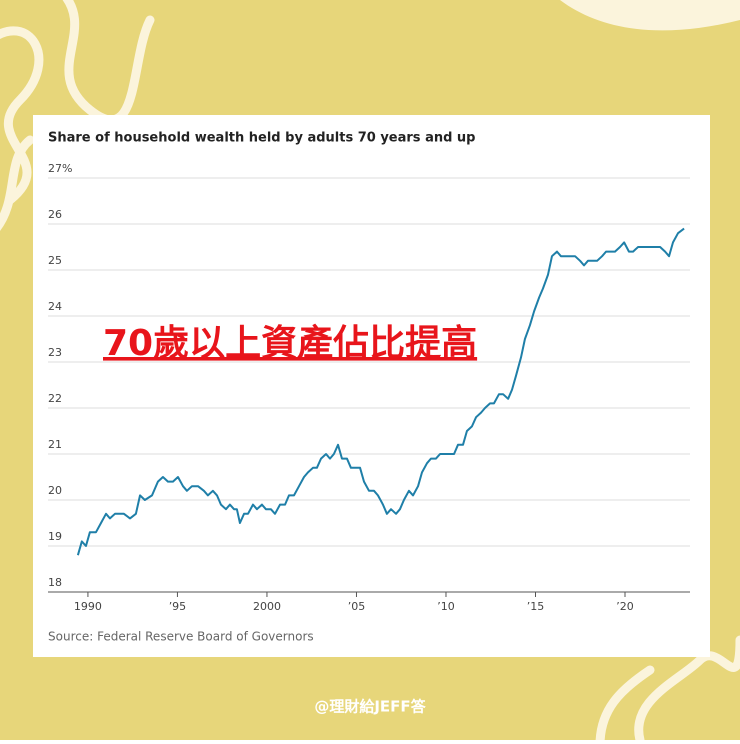 The image size is (740, 744). I want to click on y-tick-label: 22, so click(55, 398).